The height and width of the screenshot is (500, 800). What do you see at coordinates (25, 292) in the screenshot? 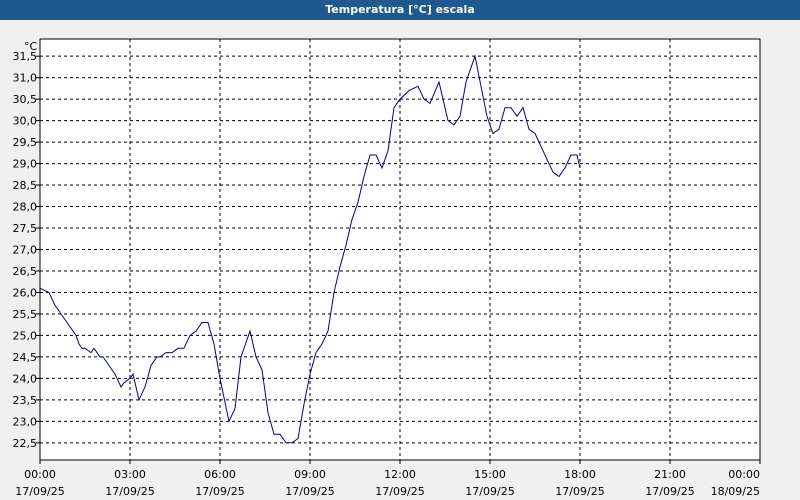
I see `y-tick-label: 26,0` at bounding box center [25, 292].